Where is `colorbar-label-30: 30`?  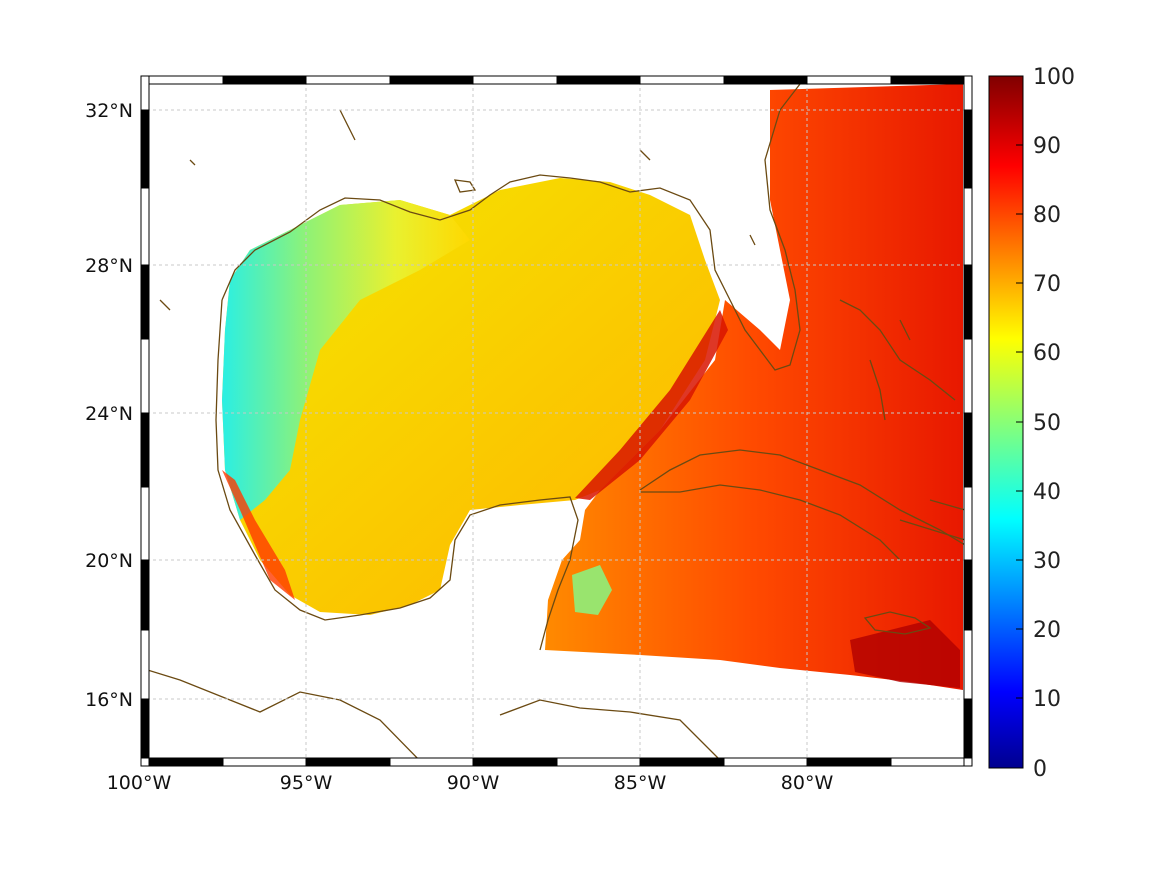
colorbar-label-30: 30 is located at coordinates (1047, 561).